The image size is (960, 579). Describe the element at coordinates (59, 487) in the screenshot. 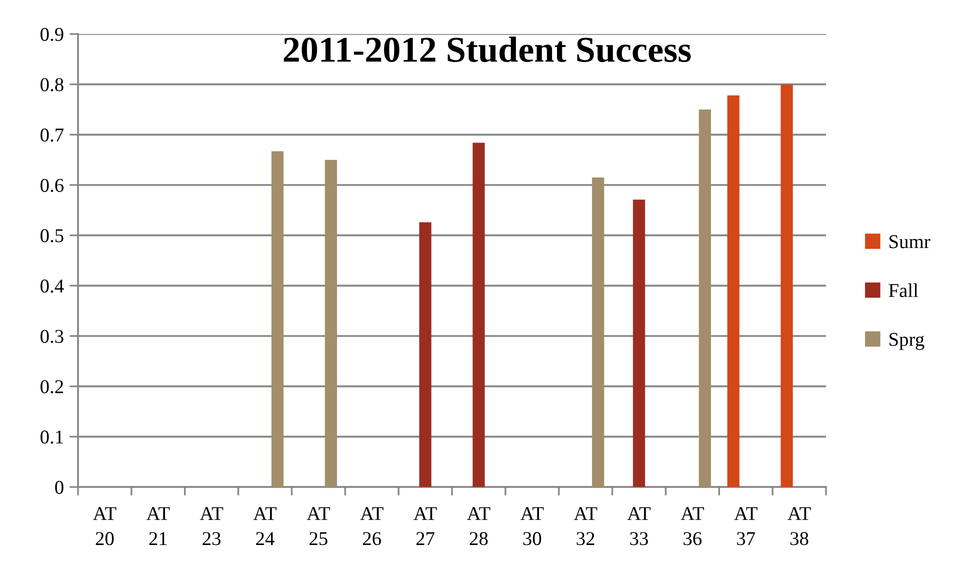

I see `y-tick-label: 0` at that location.